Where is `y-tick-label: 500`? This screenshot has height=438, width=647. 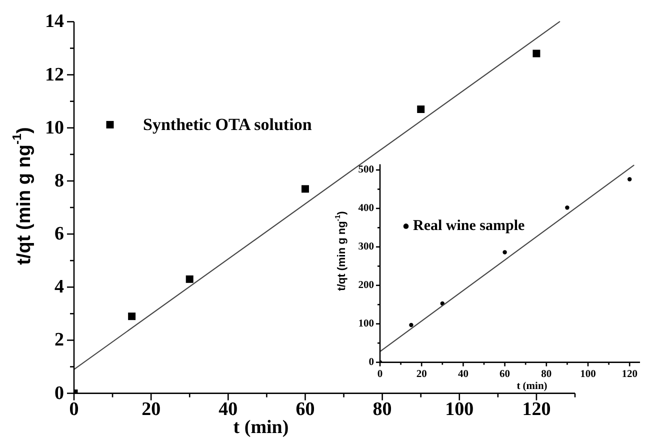
y-tick-label: 500 is located at coordinates (366, 170).